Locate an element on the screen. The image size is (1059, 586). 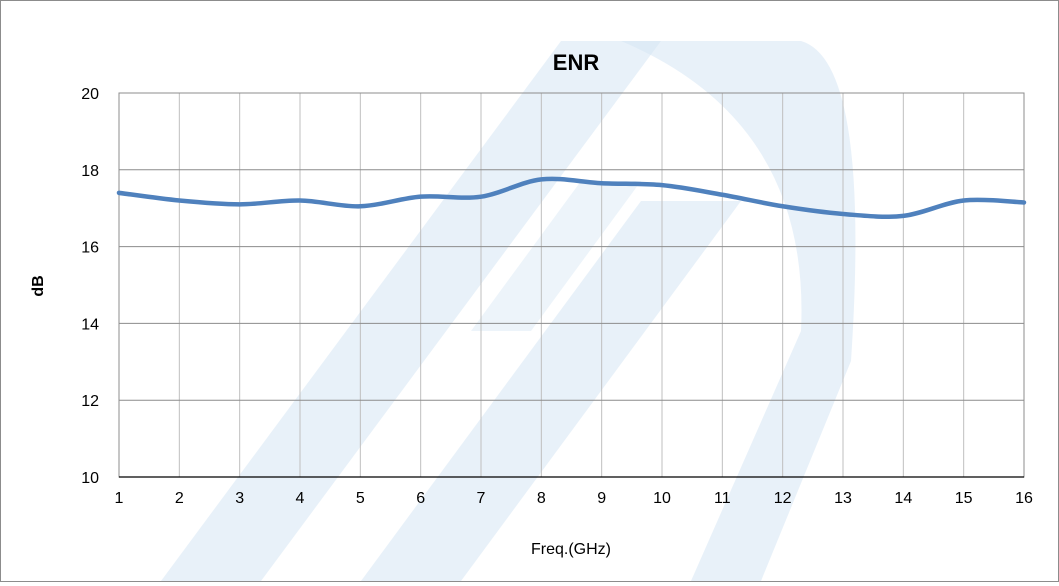
x-tick-label: 11 is located at coordinates (722, 498).